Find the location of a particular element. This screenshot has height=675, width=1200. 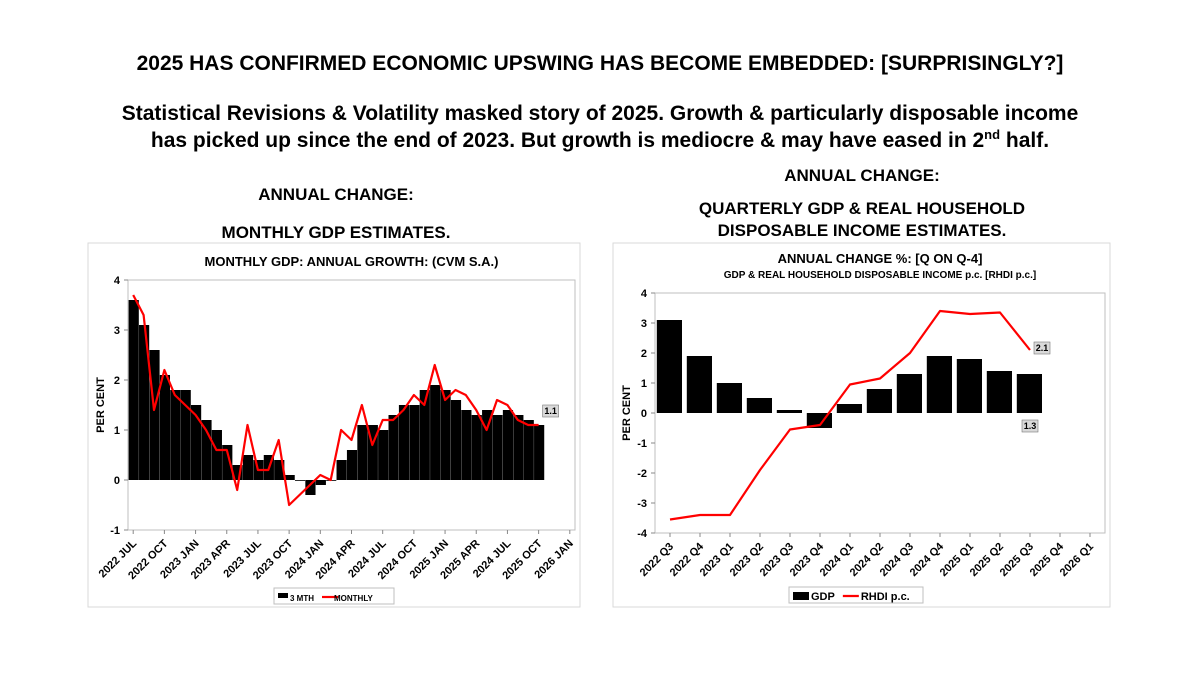

subtitle-sup: nd is located at coordinates (992, 134).